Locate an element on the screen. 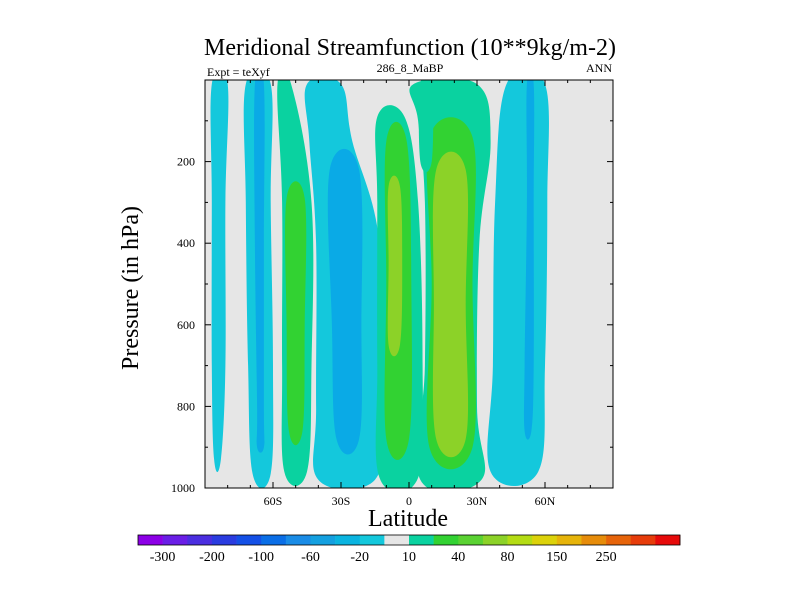  x-tick-label: 30S is located at coordinates (341, 501).